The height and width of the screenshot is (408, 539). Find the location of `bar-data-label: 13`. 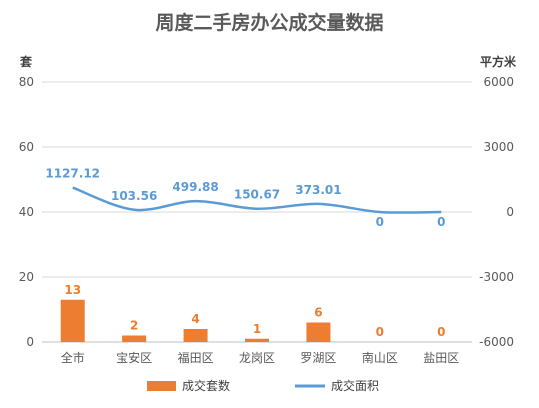

bar-data-label: 13 is located at coordinates (72, 290).